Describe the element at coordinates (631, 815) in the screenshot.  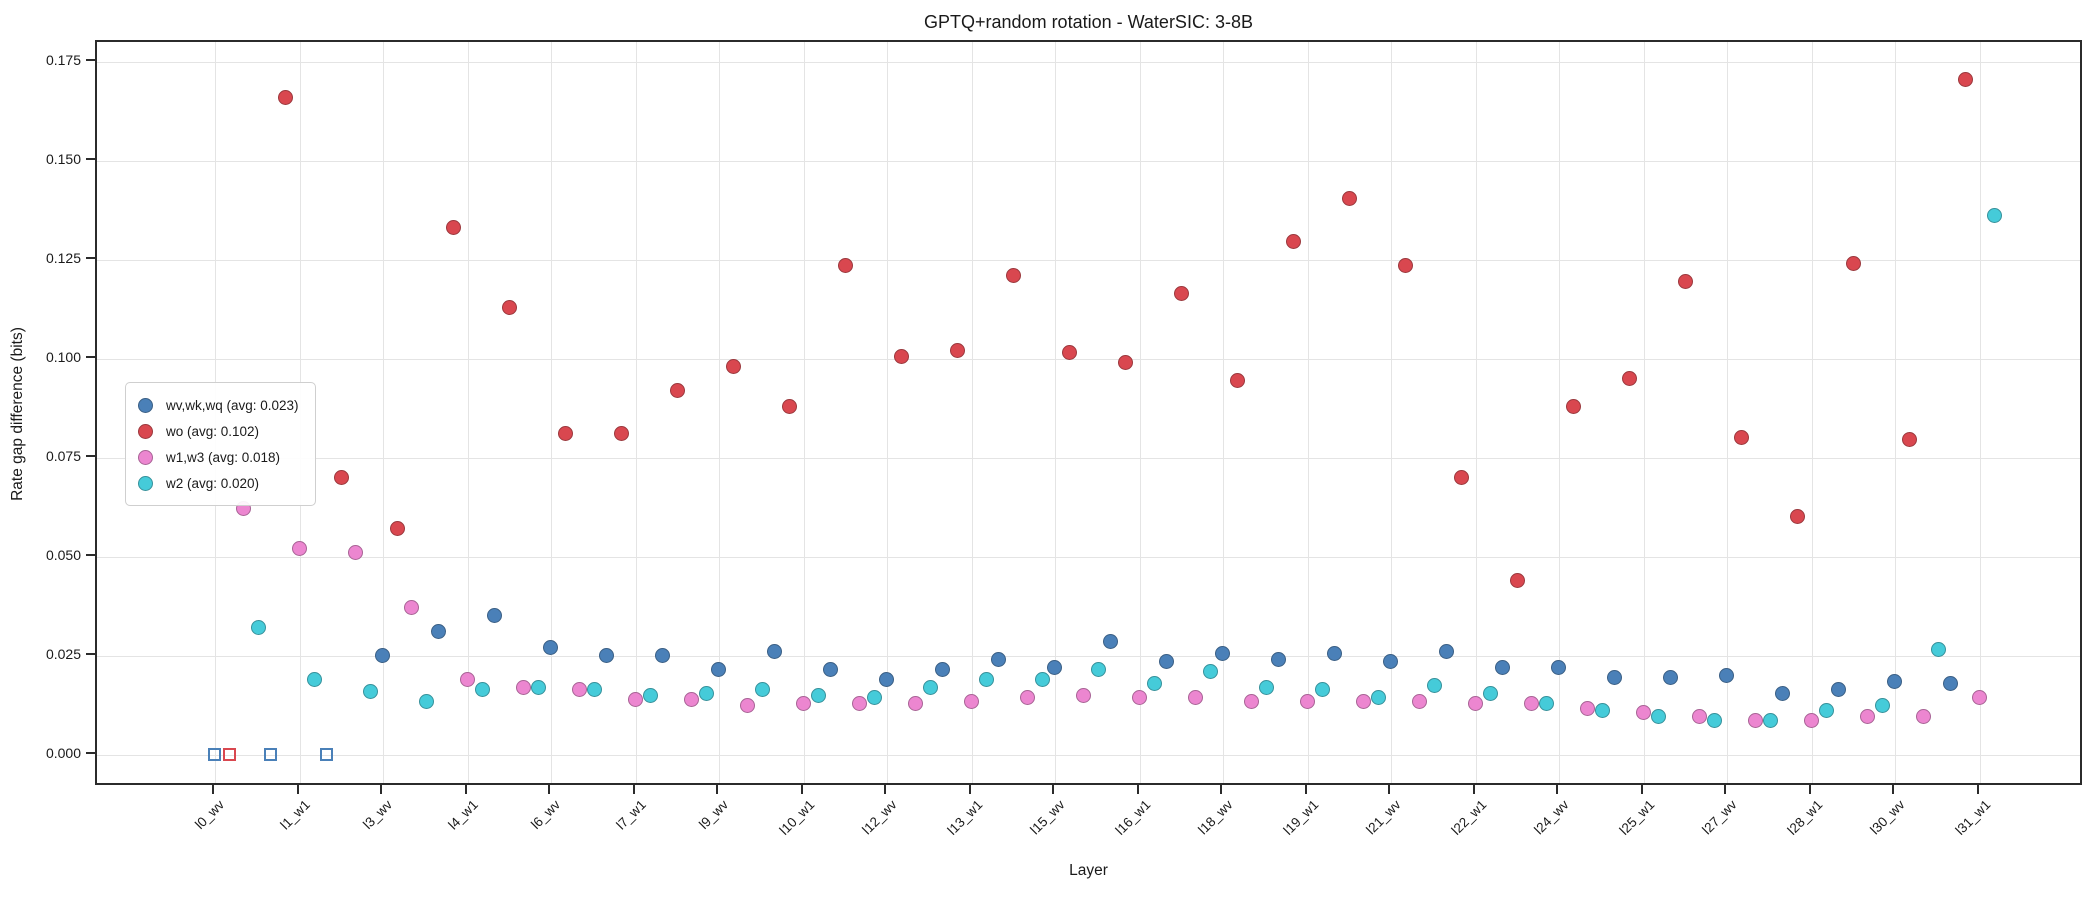
I see `x-tick-label: l7_w1` at that location.